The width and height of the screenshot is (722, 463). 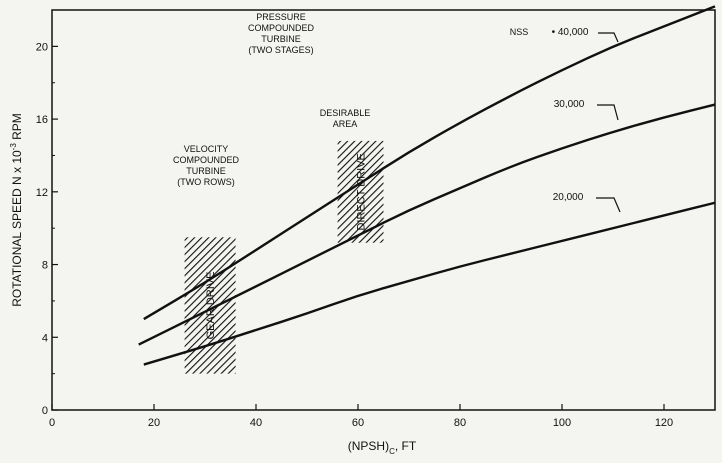 What do you see at coordinates (206, 182) in the screenshot?
I see `annotation-velocity-line-3: (TWO ROWS)` at bounding box center [206, 182].